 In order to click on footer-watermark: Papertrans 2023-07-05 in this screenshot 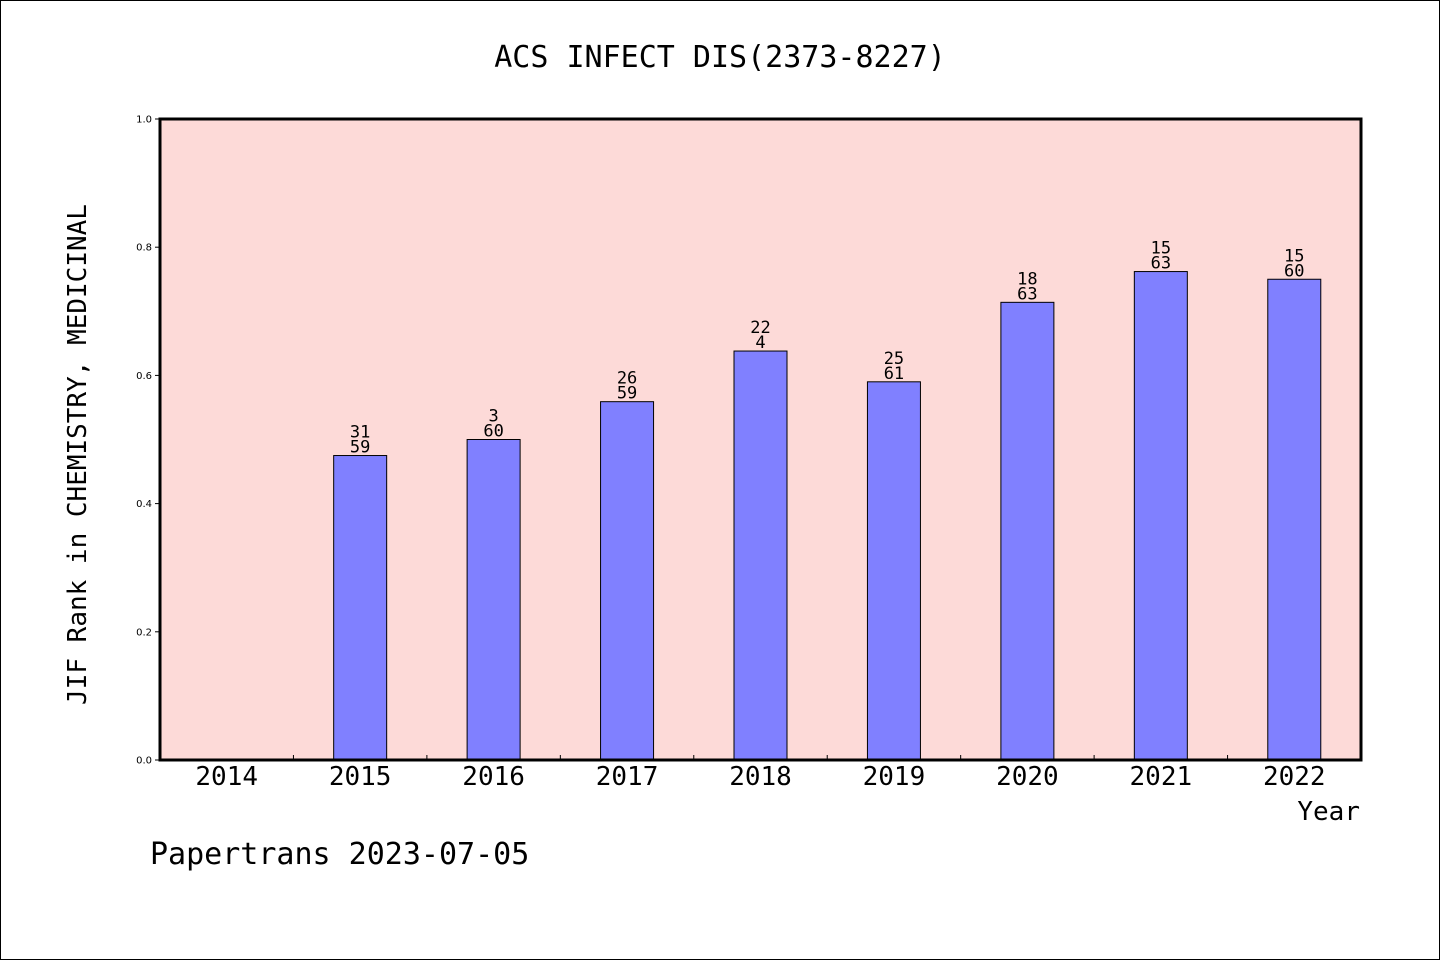, I will do `click(339, 854)`.